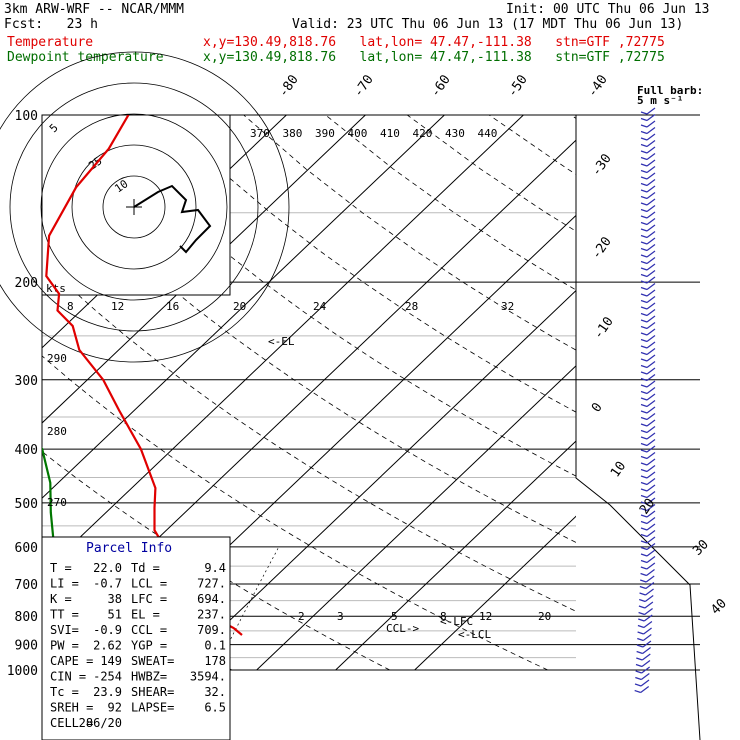 The height and width of the screenshot is (740, 740). What do you see at coordinates (364, 86) in the screenshot?
I see `temperature-tick-label: -70` at bounding box center [364, 86].